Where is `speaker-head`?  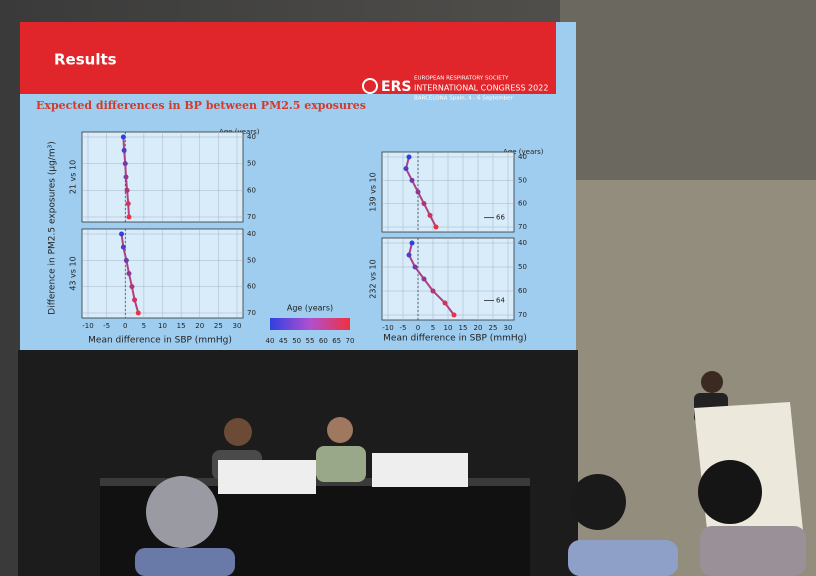 speaker-head is located at coordinates (712, 382).